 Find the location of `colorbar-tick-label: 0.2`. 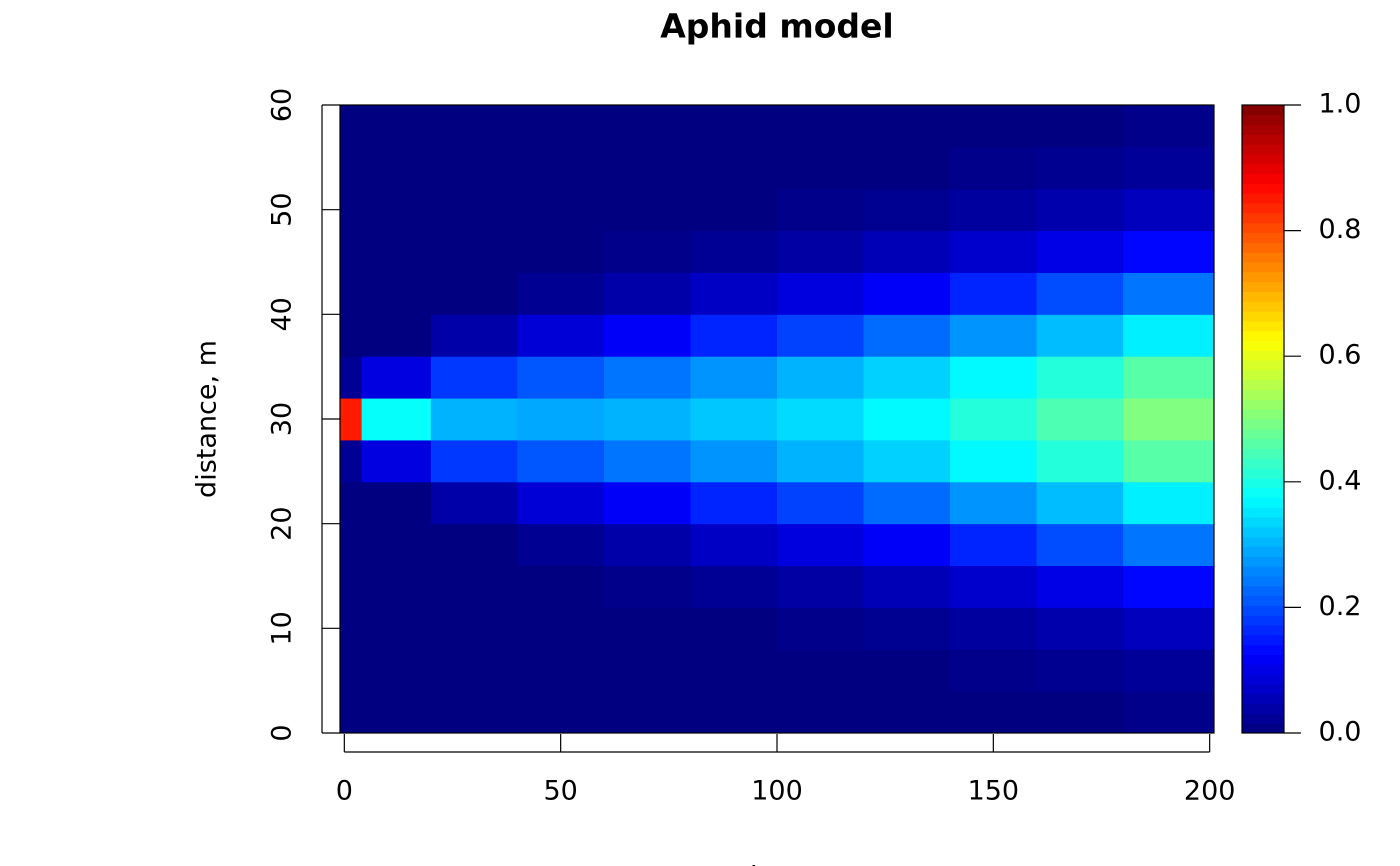

colorbar-tick-label: 0.2 is located at coordinates (1340, 606).